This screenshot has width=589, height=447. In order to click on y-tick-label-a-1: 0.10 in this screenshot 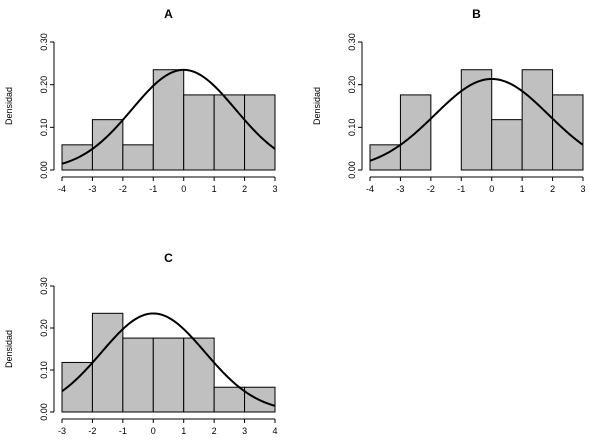, I will do `click(44, 128)`.